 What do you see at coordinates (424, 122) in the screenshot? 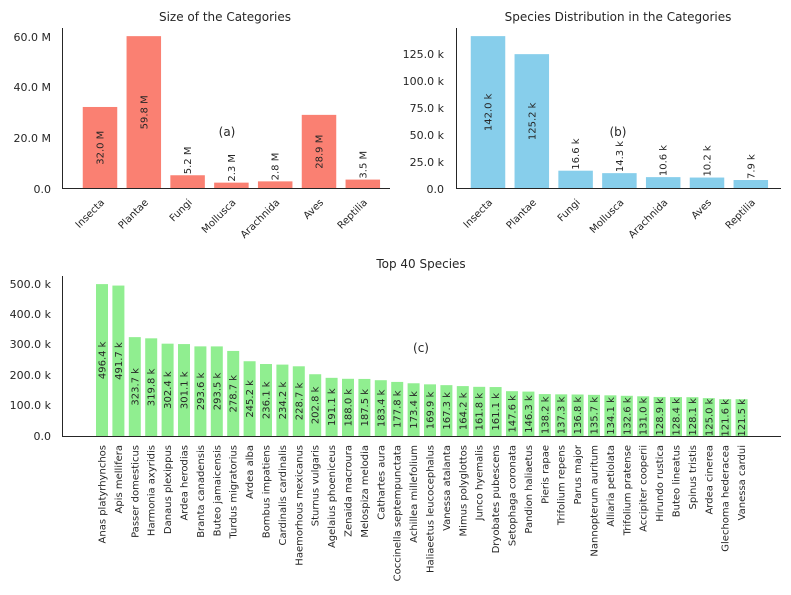
I see `panel-b-yticks: 0.0 25.0 k 50.0 k 75.0 k 100.0 k 125.0 k` at bounding box center [424, 122].